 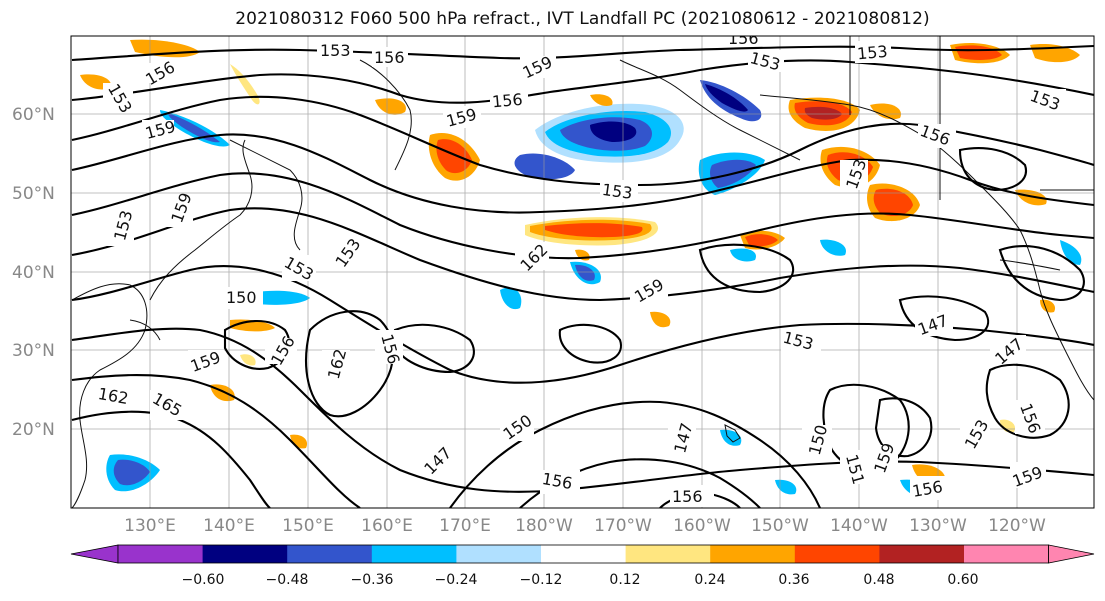 I want to click on colorbar-tick-label: −0.48, so click(x=287, y=580).